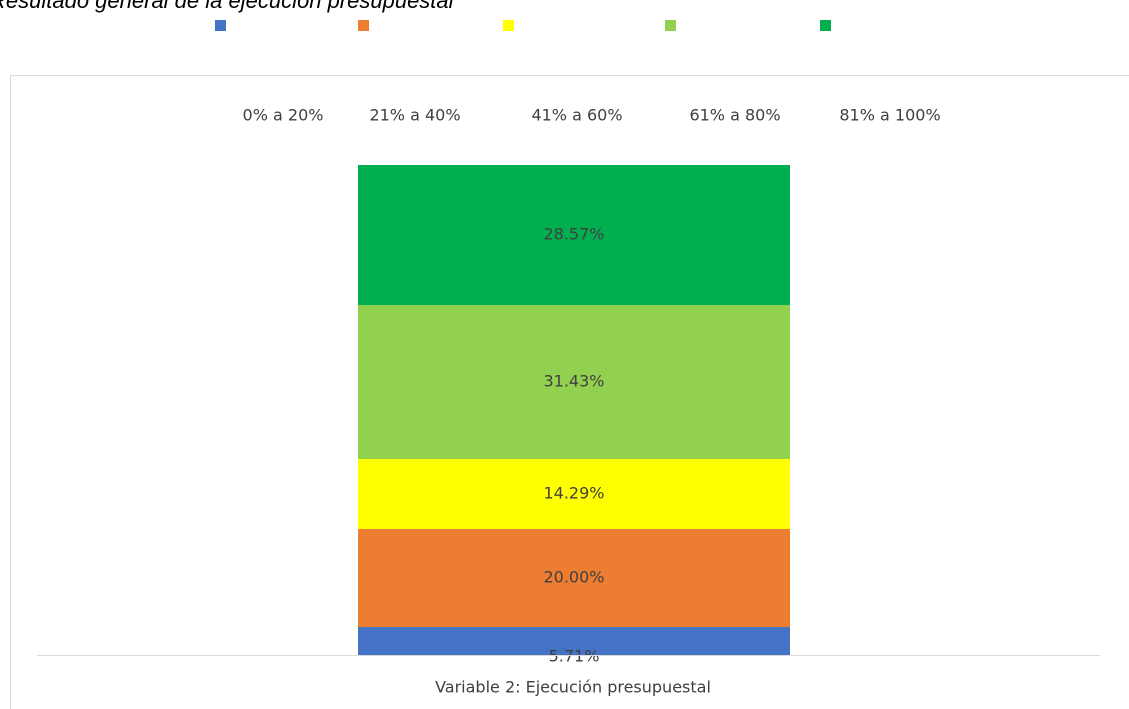 The width and height of the screenshot is (1129, 709). I want to click on legend-label: 0% a 20%, so click(283, 115).